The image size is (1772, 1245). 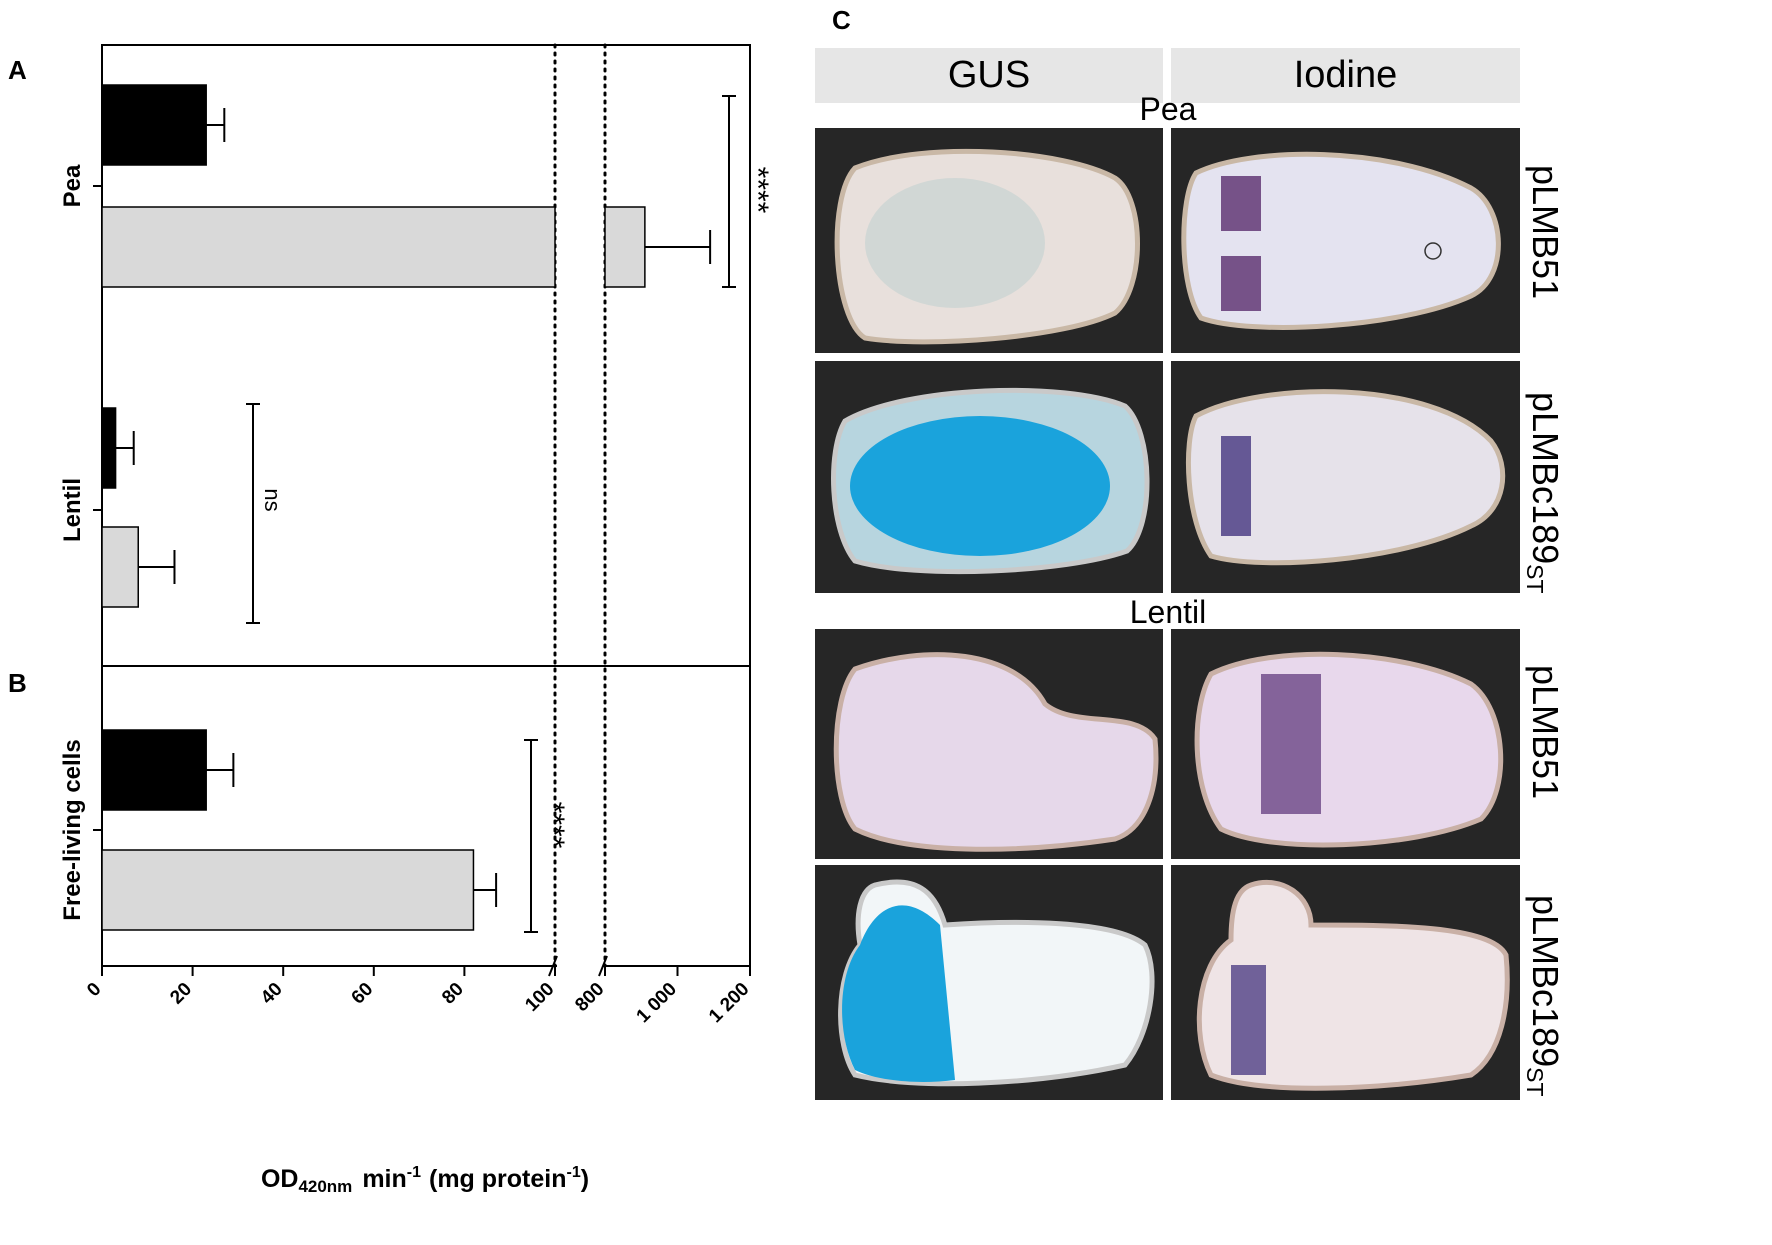 I want to click on x-tick-label-low-3: 60, so click(x=363, y=994).